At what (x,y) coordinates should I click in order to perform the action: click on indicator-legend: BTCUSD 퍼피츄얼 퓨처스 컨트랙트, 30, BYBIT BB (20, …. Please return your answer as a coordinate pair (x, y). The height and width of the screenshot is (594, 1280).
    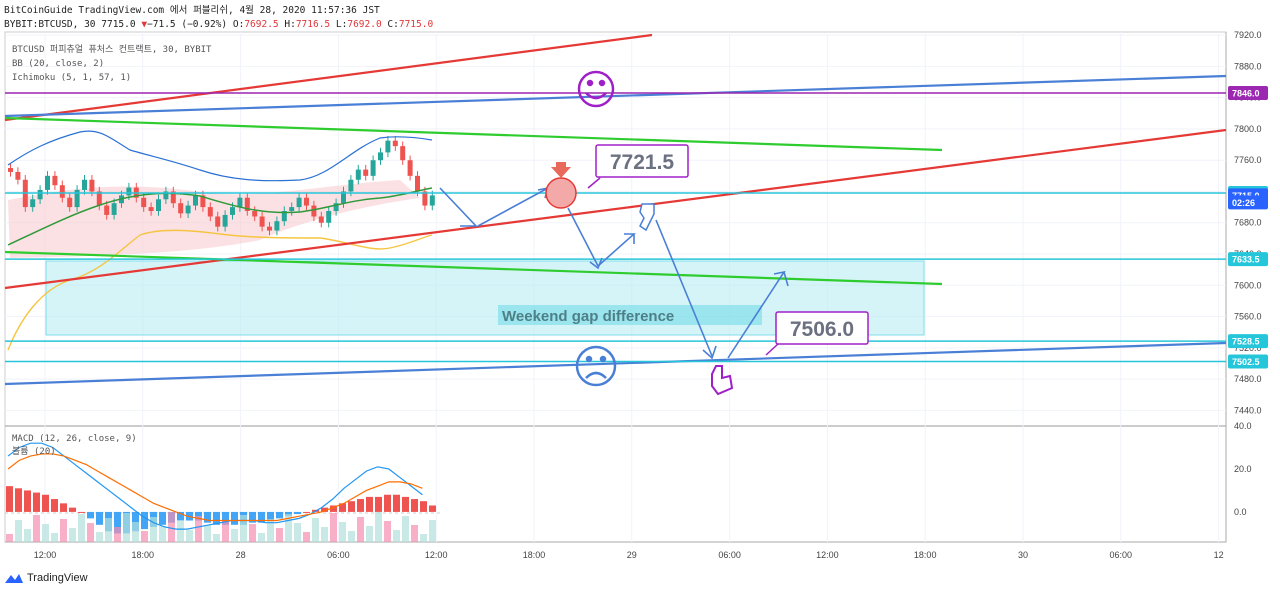
    Looking at the image, I should click on (111, 64).